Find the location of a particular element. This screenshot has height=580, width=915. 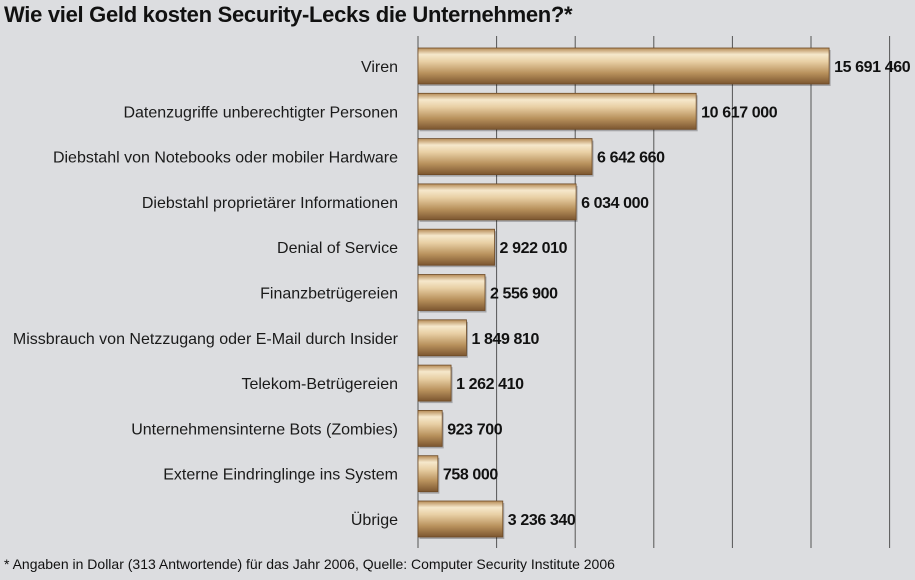

value-label: 923 700 is located at coordinates (475, 429).